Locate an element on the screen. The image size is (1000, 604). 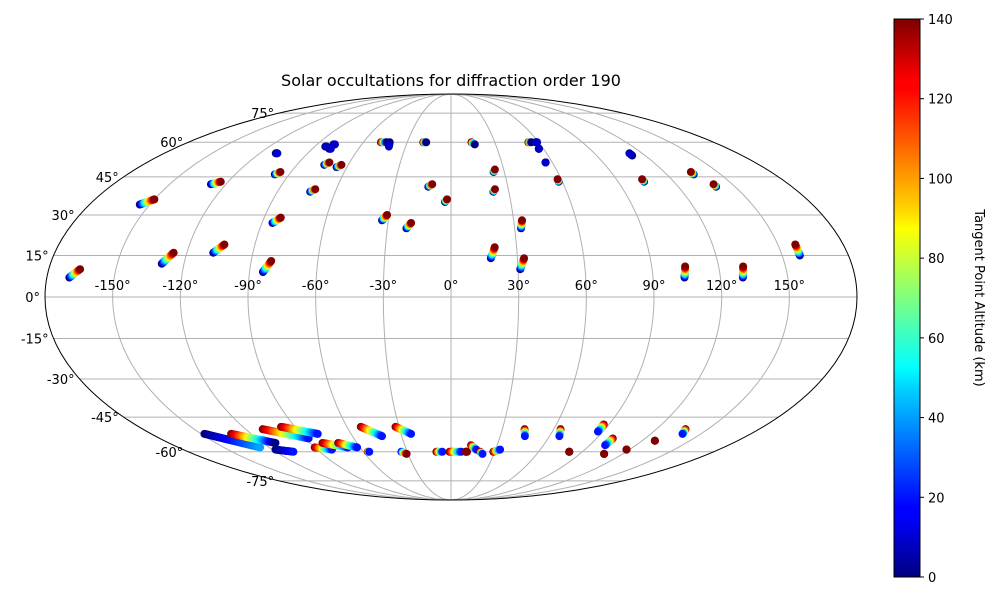
colorbar-label: Tangent Point Altitude (km) is located at coordinates (978, 297).